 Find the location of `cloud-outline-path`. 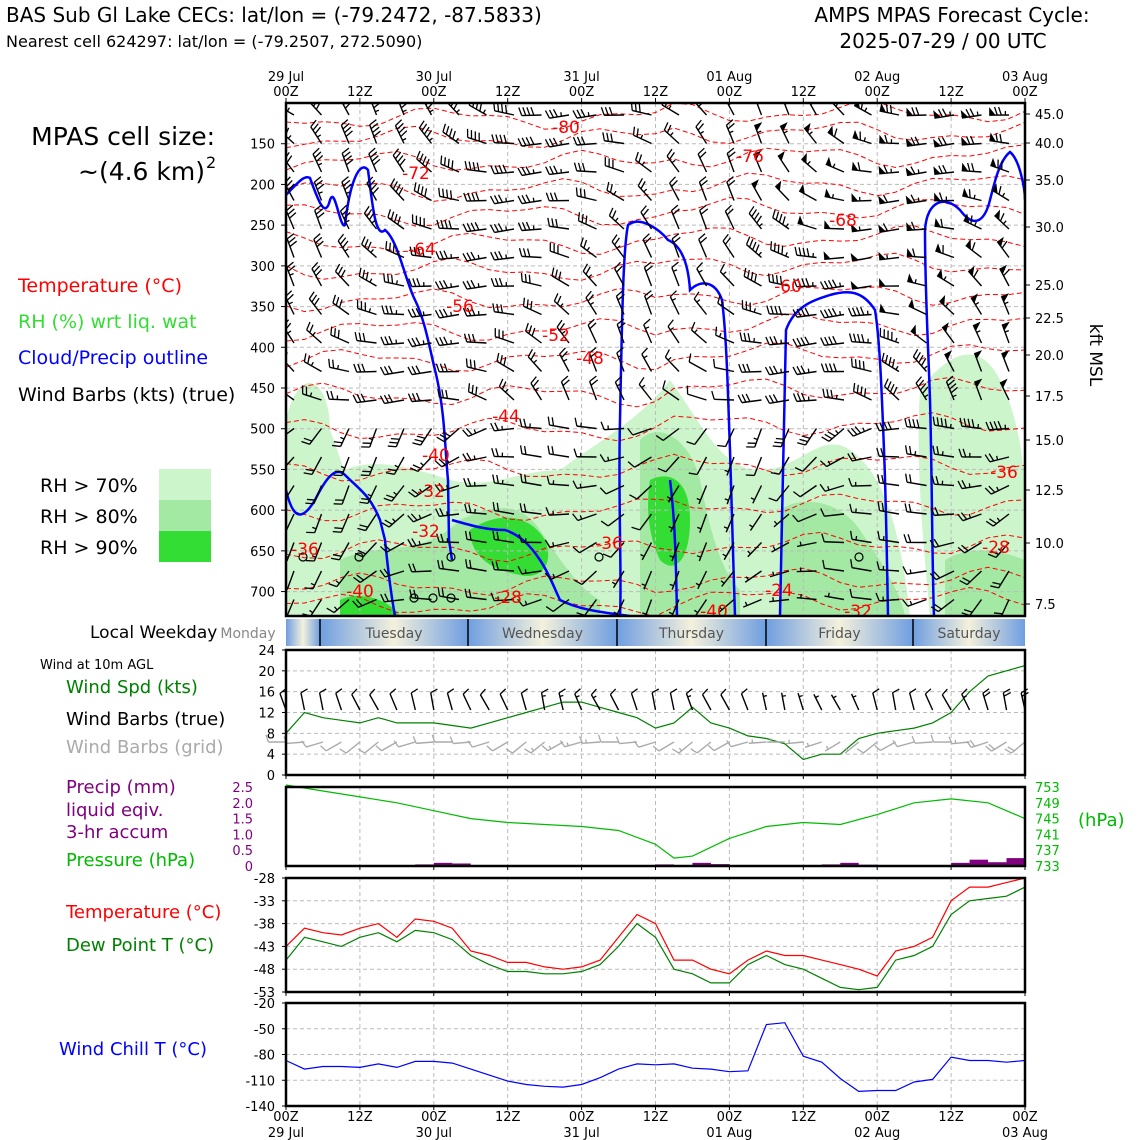

cloud-outline-path is located at coordinates (541, 567).